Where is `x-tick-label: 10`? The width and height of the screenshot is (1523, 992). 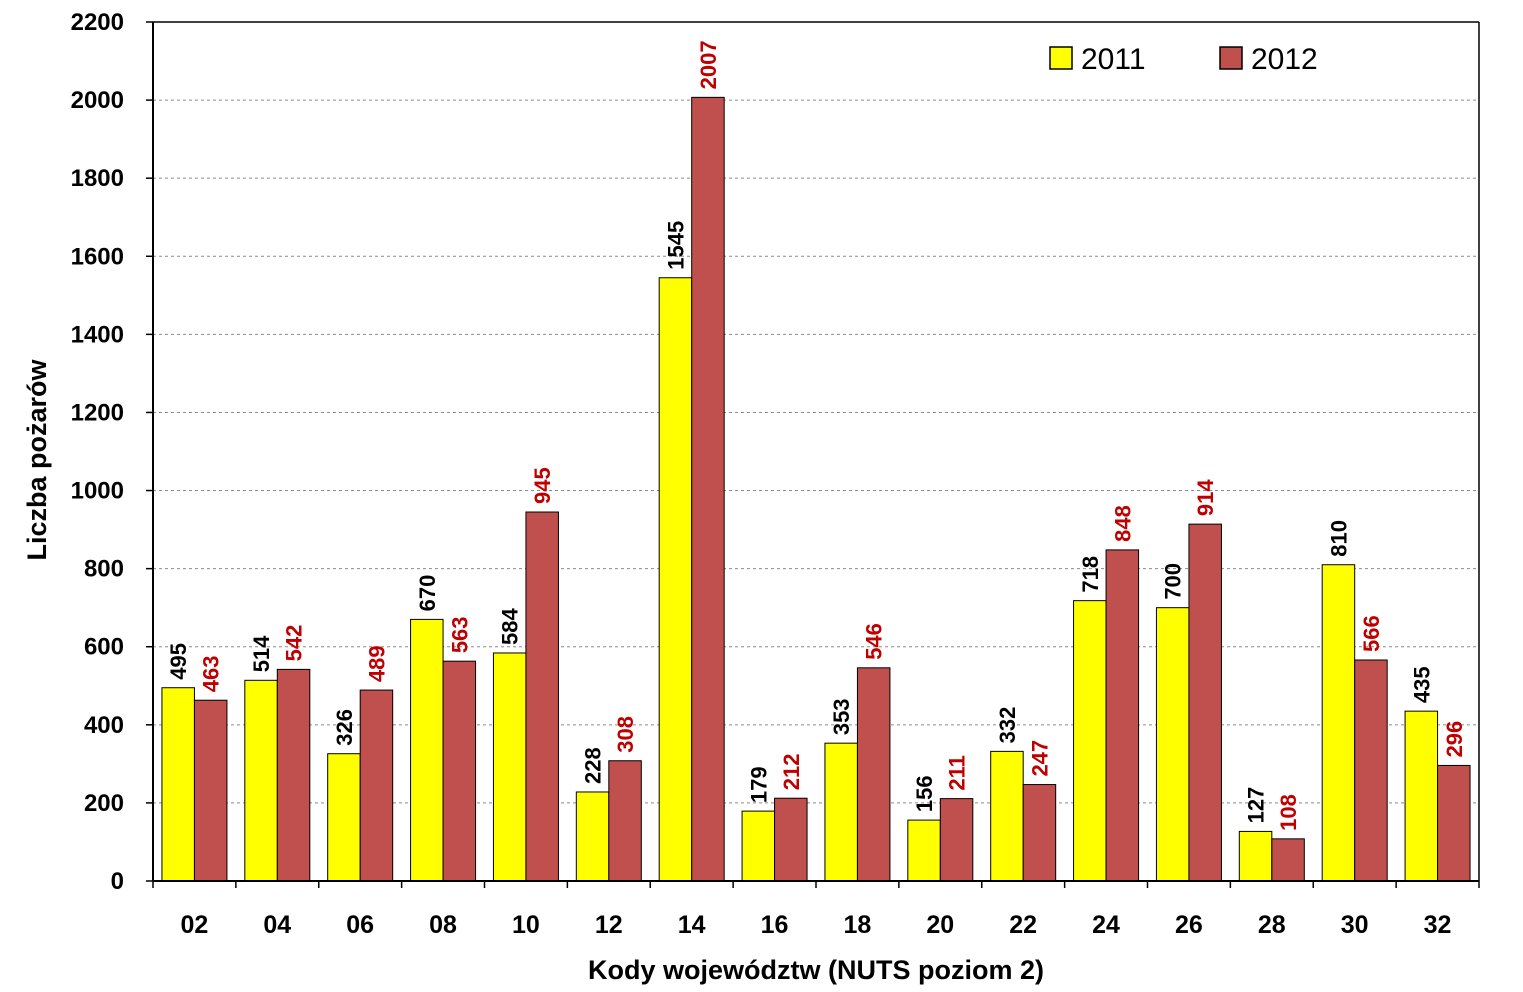 x-tick-label: 10 is located at coordinates (526, 925).